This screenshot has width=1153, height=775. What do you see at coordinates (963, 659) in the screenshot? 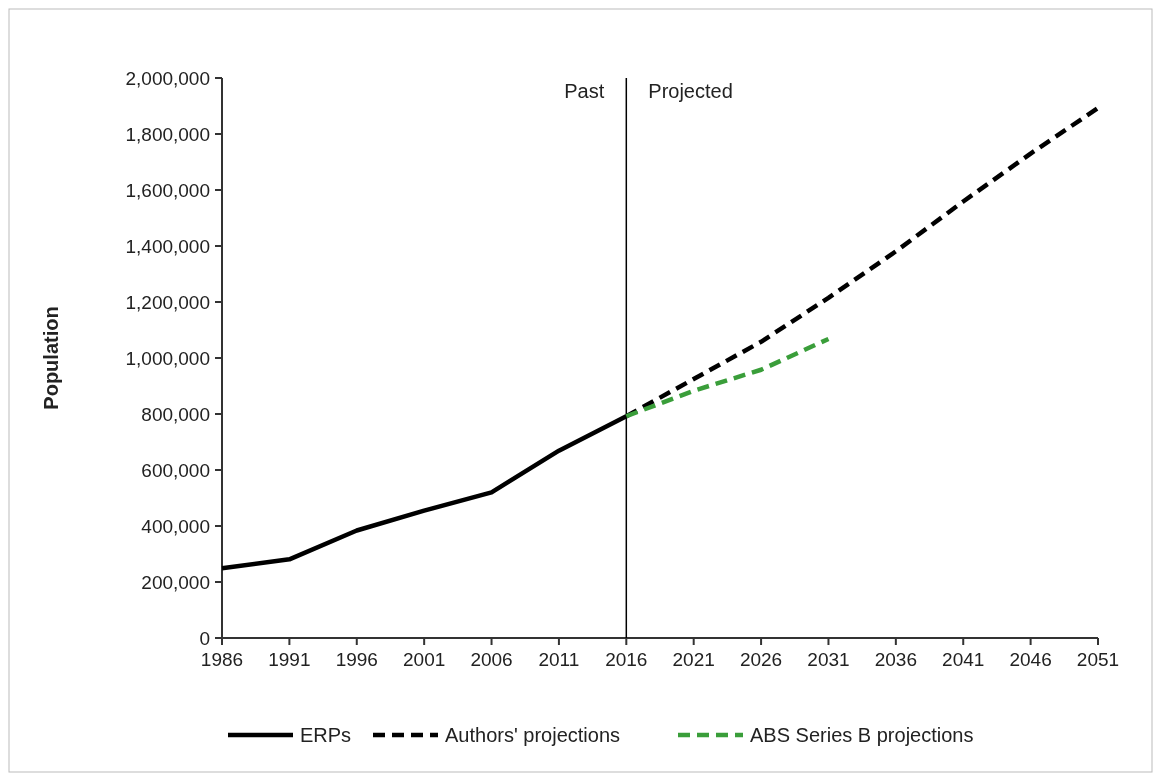
I see `x-tick-label: 2041` at bounding box center [963, 659].